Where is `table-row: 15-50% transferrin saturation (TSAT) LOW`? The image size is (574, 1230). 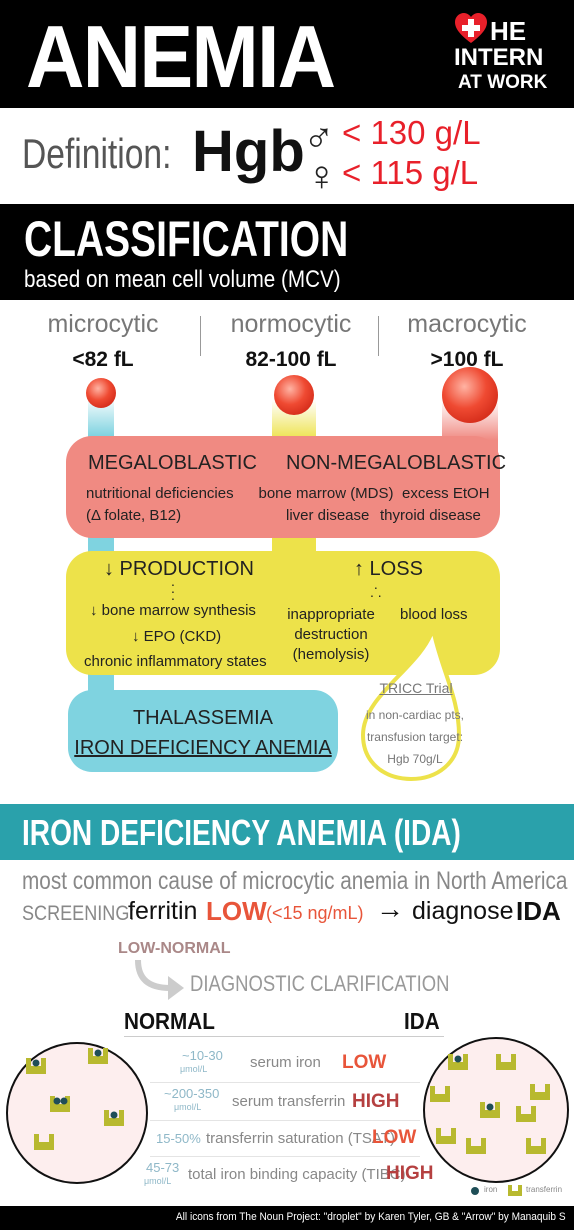
table-row: 15-50% transferrin saturation (TSAT) LOW is located at coordinates (285, 1140).